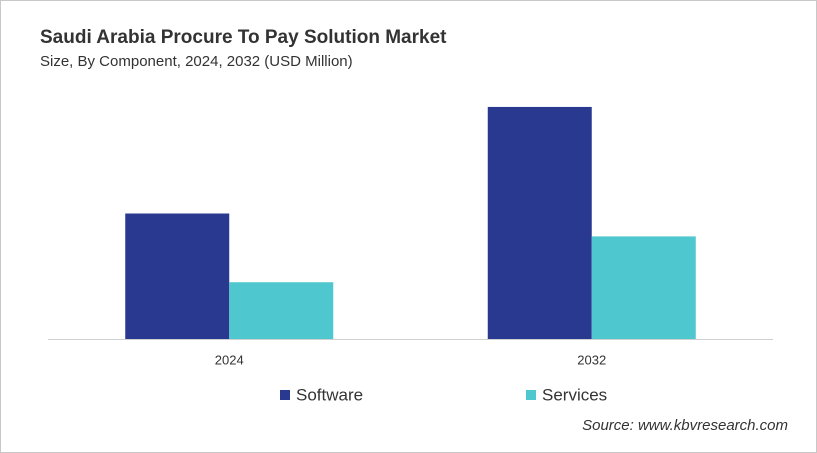 This screenshot has width=817, height=453. What do you see at coordinates (574, 394) in the screenshot?
I see `legend-label: Services` at bounding box center [574, 394].